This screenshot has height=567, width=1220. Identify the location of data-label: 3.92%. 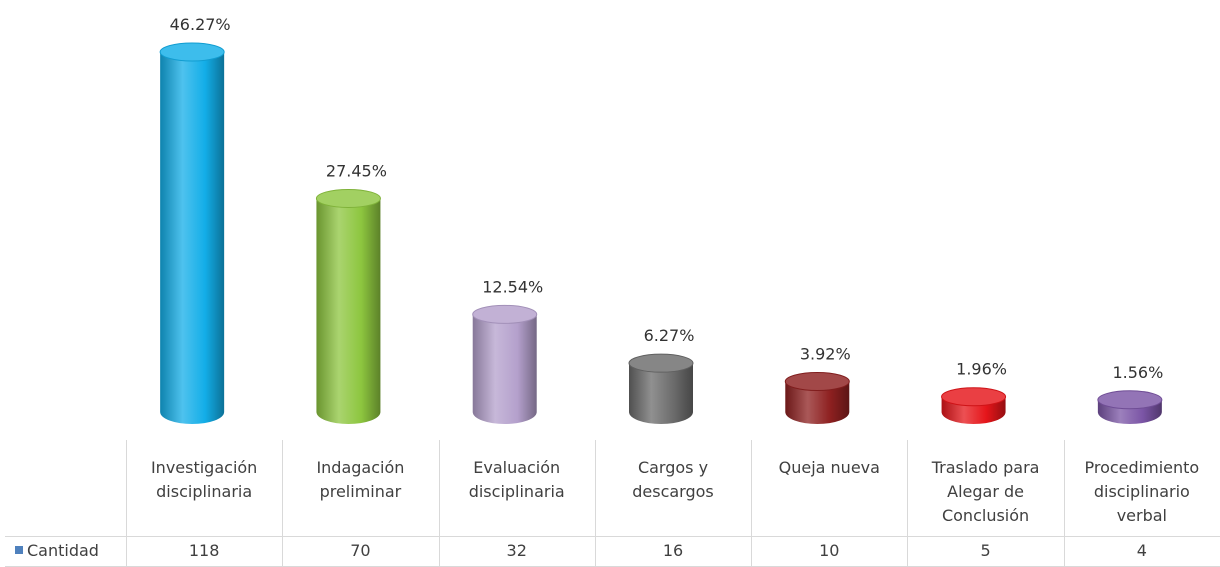
(825, 353).